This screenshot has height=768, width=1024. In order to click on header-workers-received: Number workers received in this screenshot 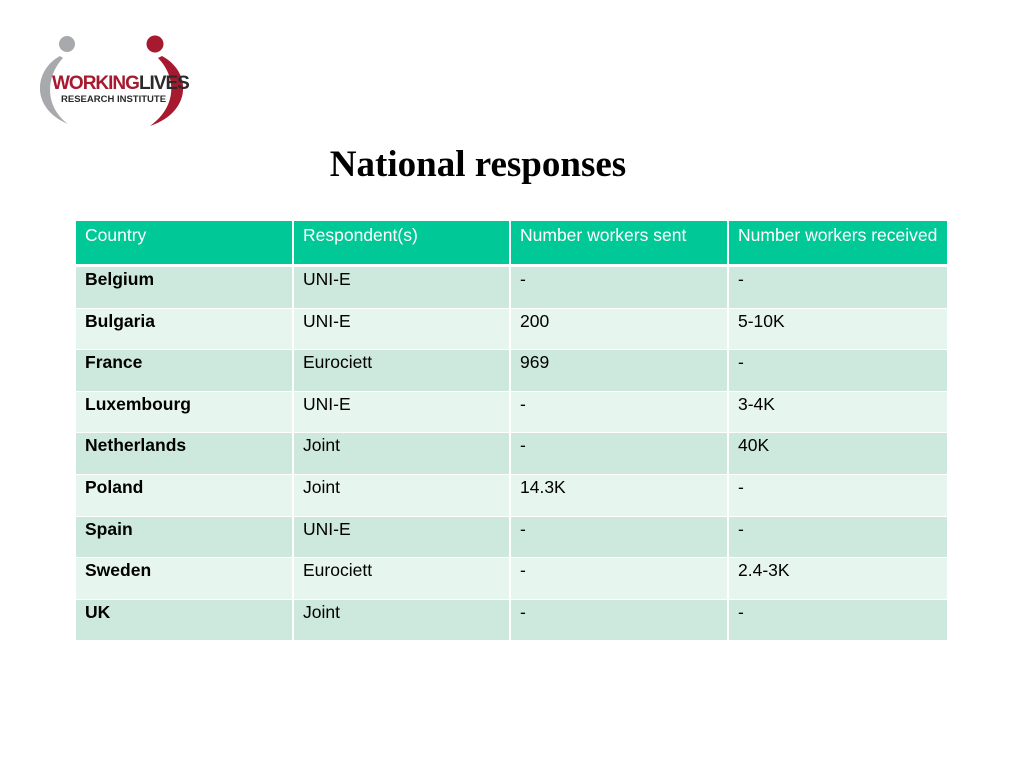, I will do `click(838, 244)`.